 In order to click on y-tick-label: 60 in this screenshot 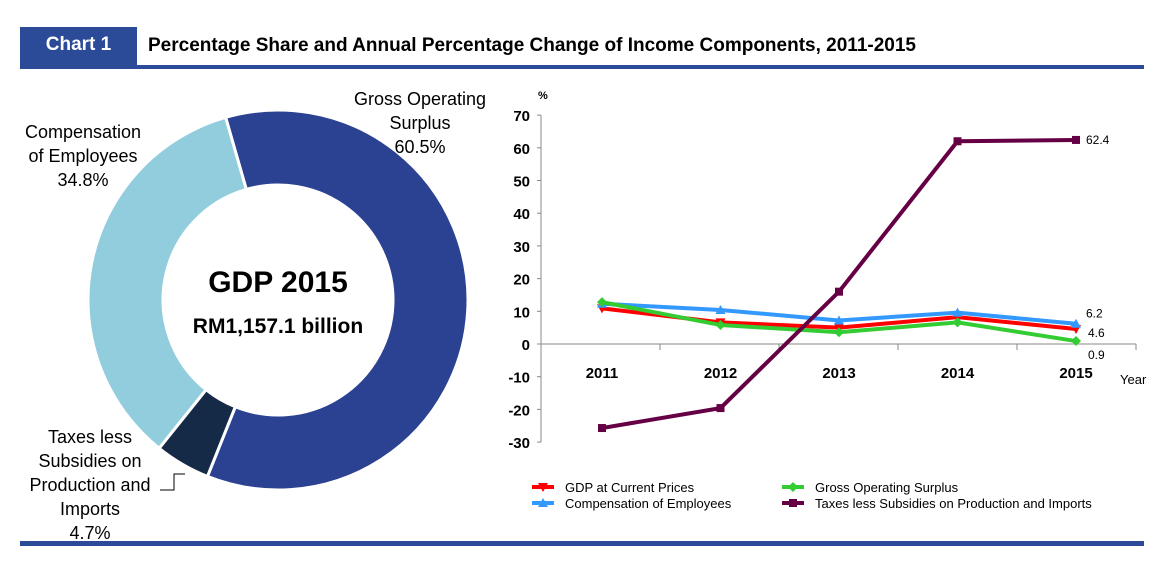, I will do `click(521, 149)`.